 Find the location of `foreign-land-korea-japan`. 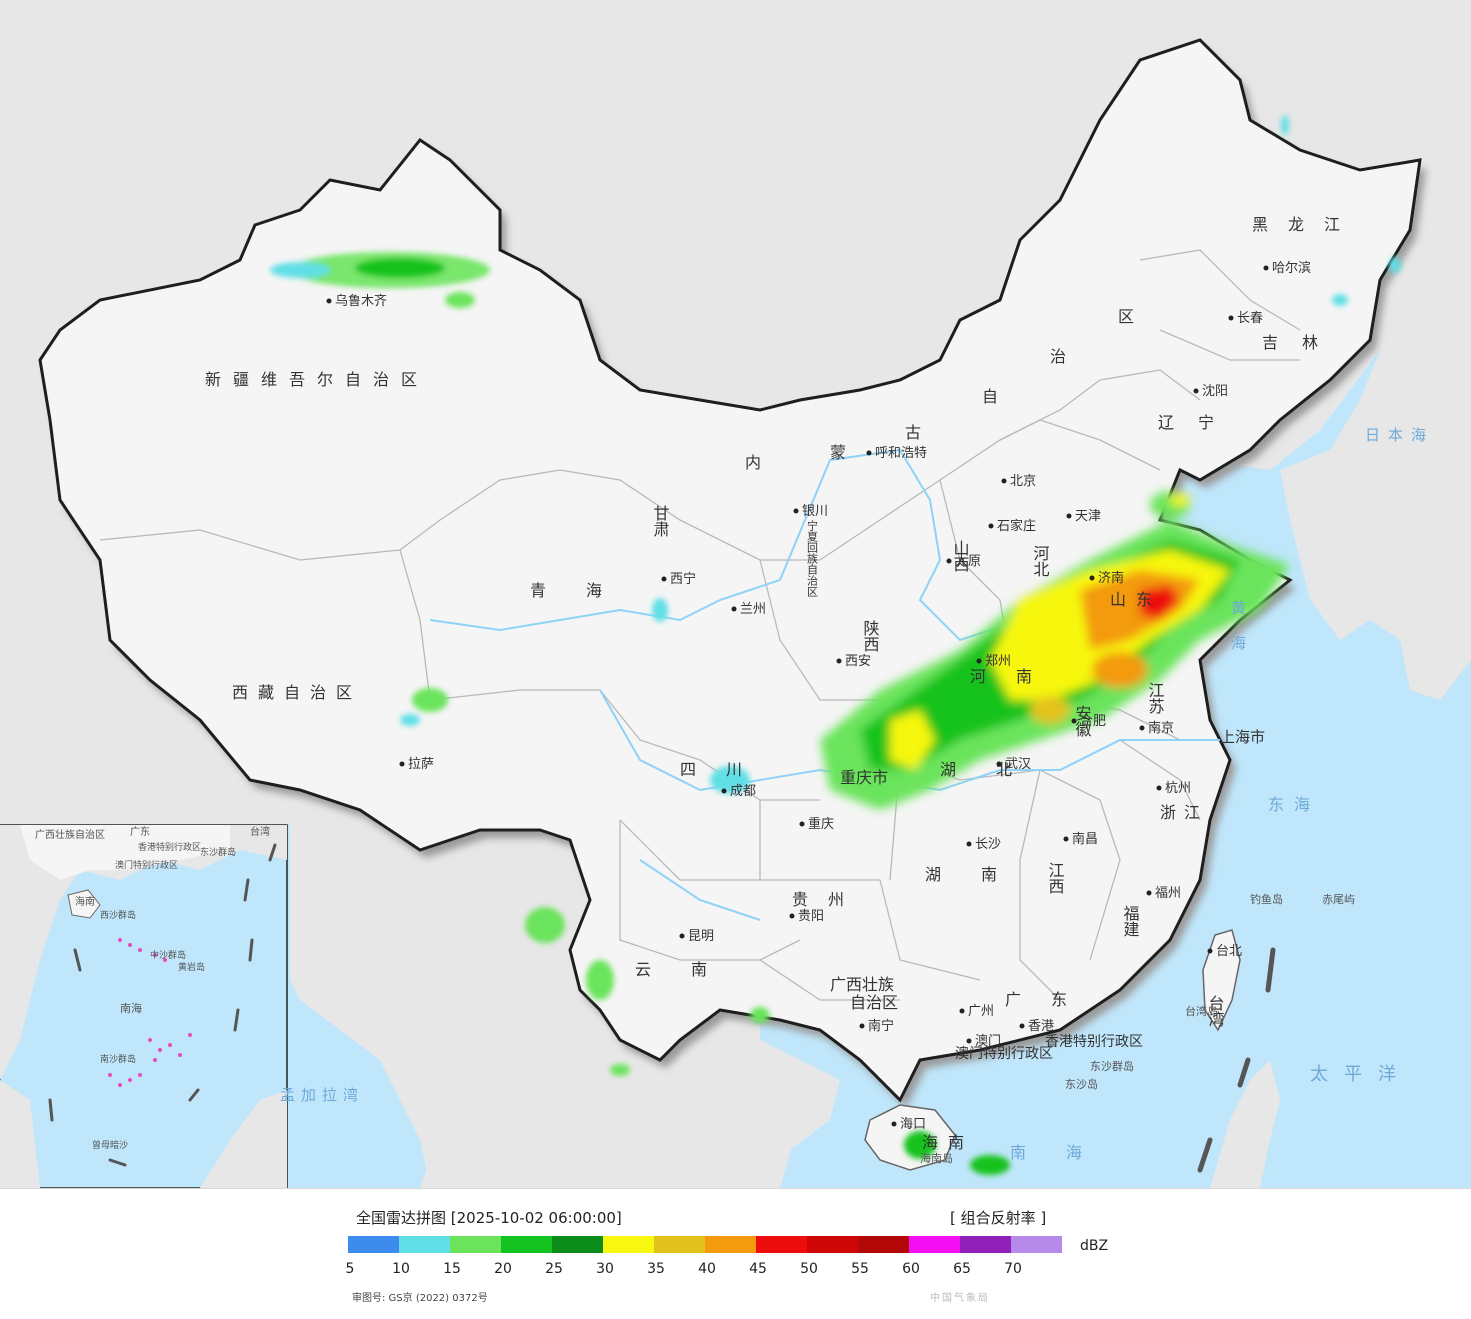

foreign-land-korea-japan is located at coordinates (1375, 515).